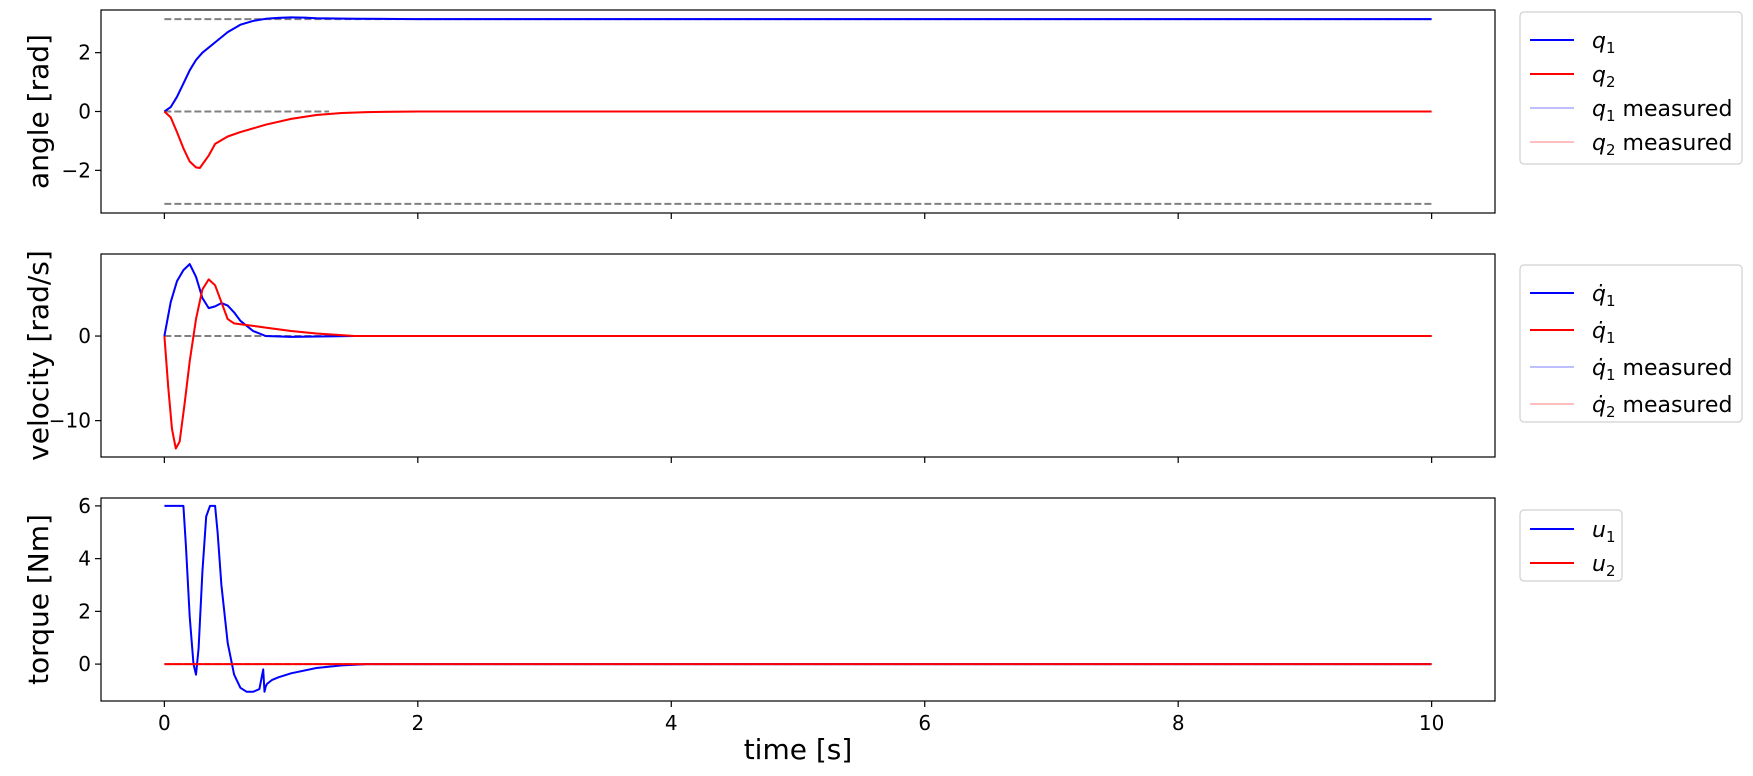 Image resolution: width=1753 pixels, height=776 pixels. Describe the element at coordinates (1604, 532) in the screenshot. I see `legend-label: u1` at that location.